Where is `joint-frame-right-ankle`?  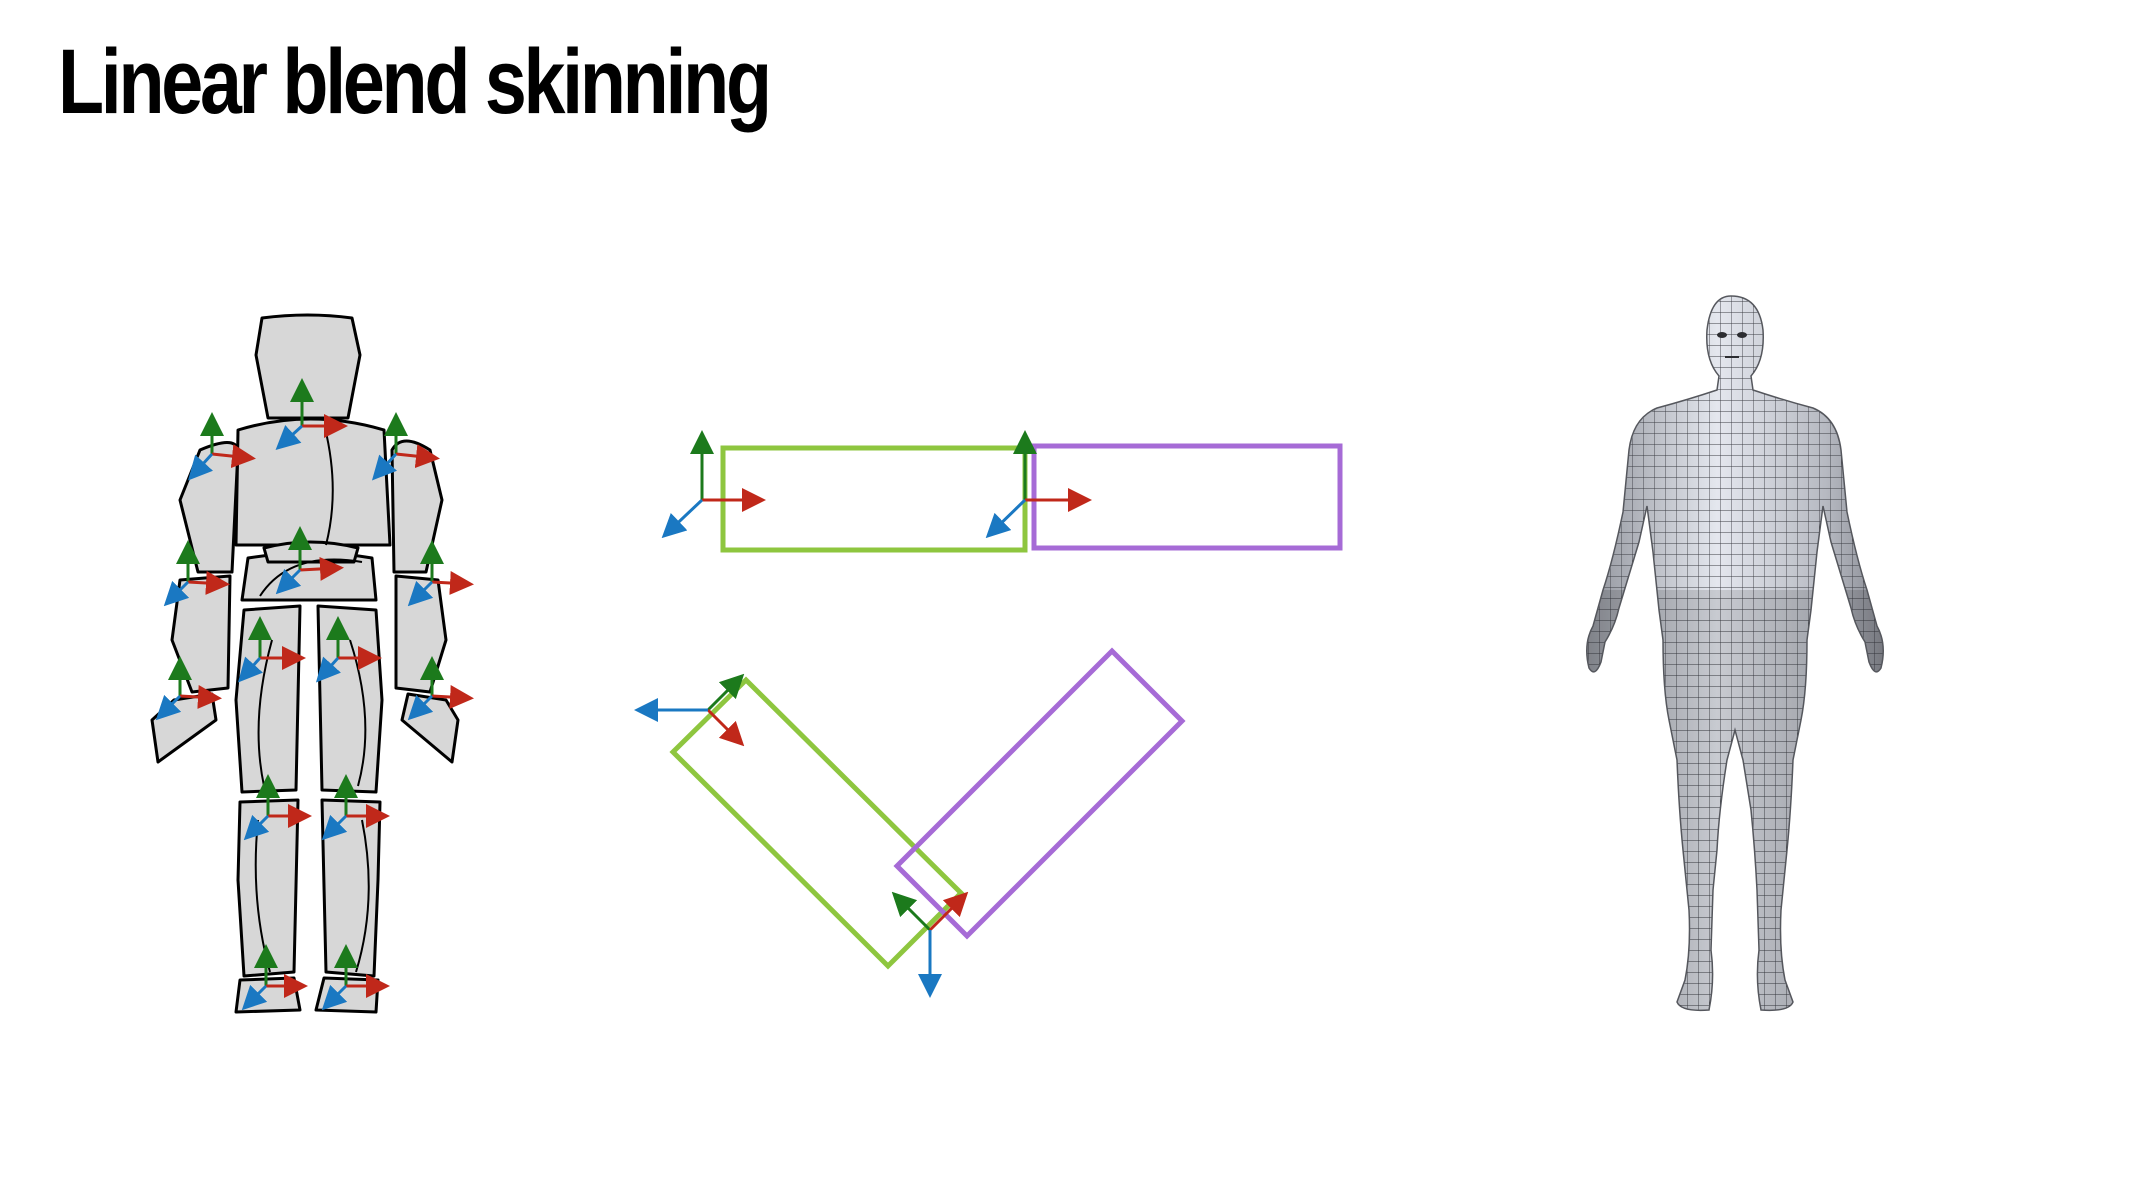
joint-frame-right-ankle is located at coordinates (355, 977).